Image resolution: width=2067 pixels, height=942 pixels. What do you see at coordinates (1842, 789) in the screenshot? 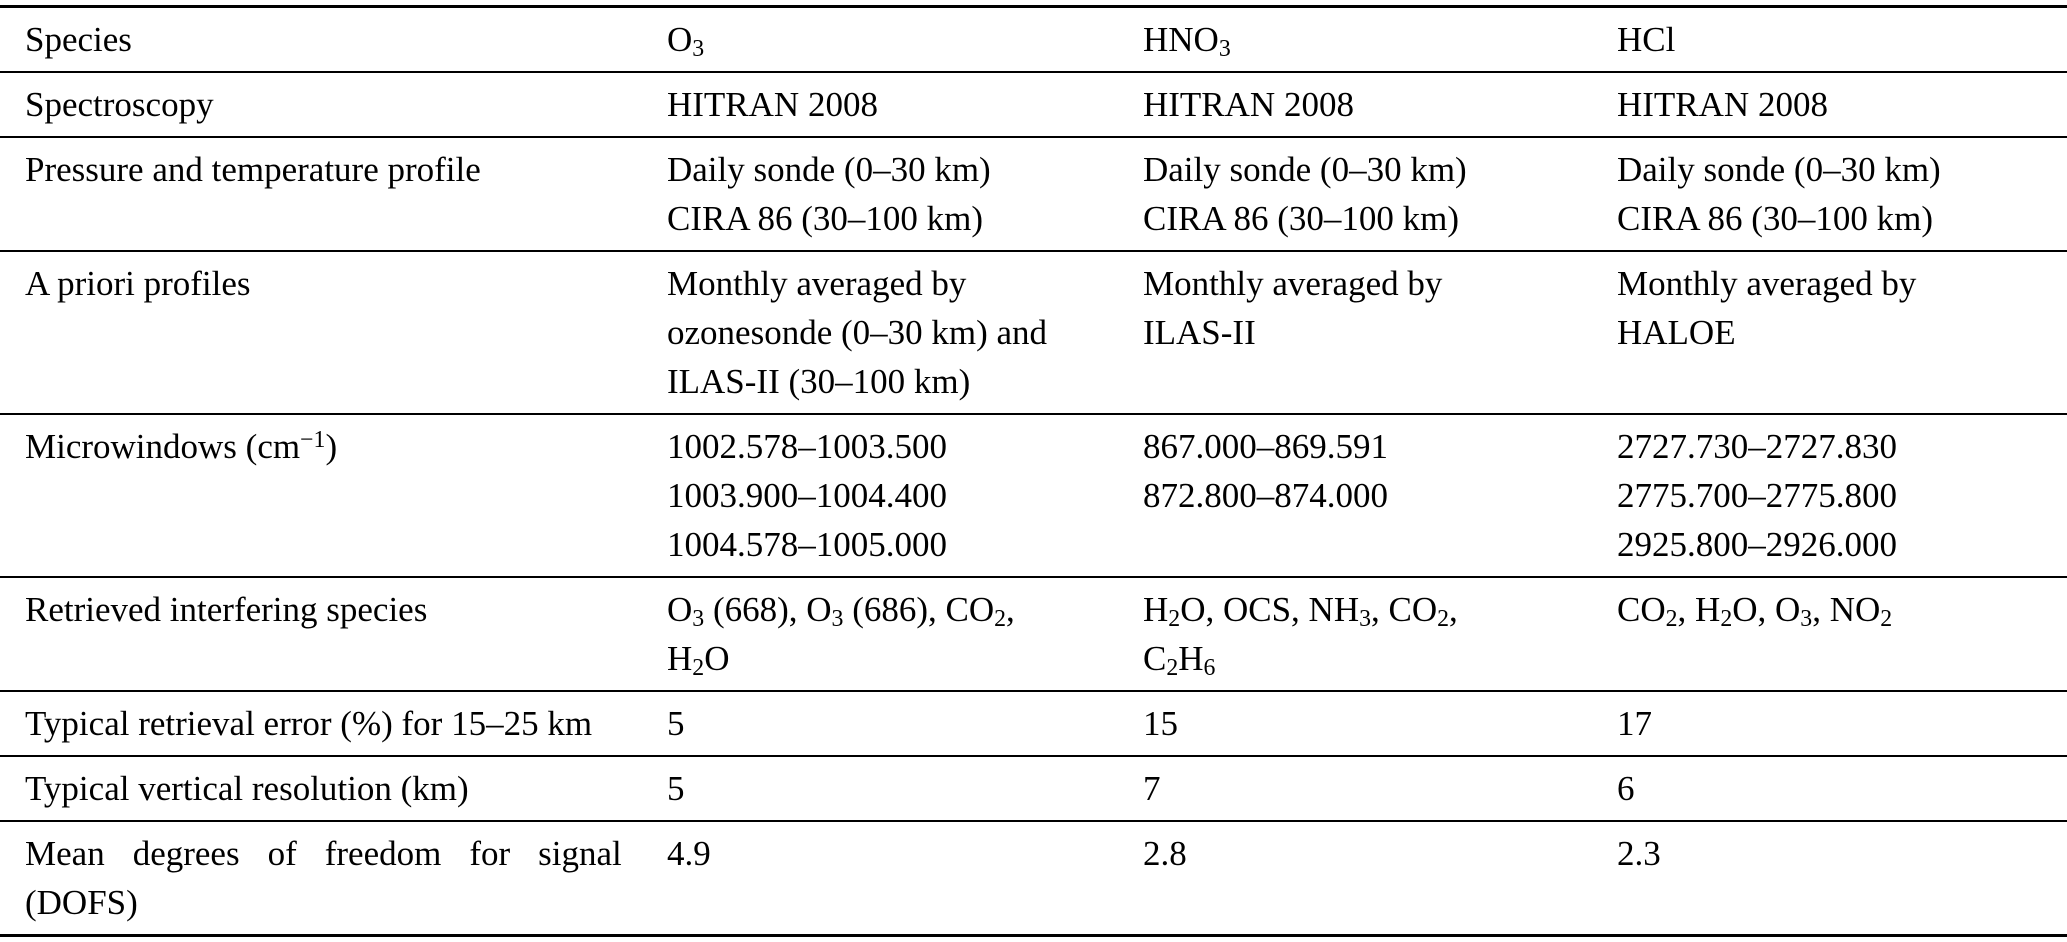
I see `value-cell: 6` at bounding box center [1842, 789].